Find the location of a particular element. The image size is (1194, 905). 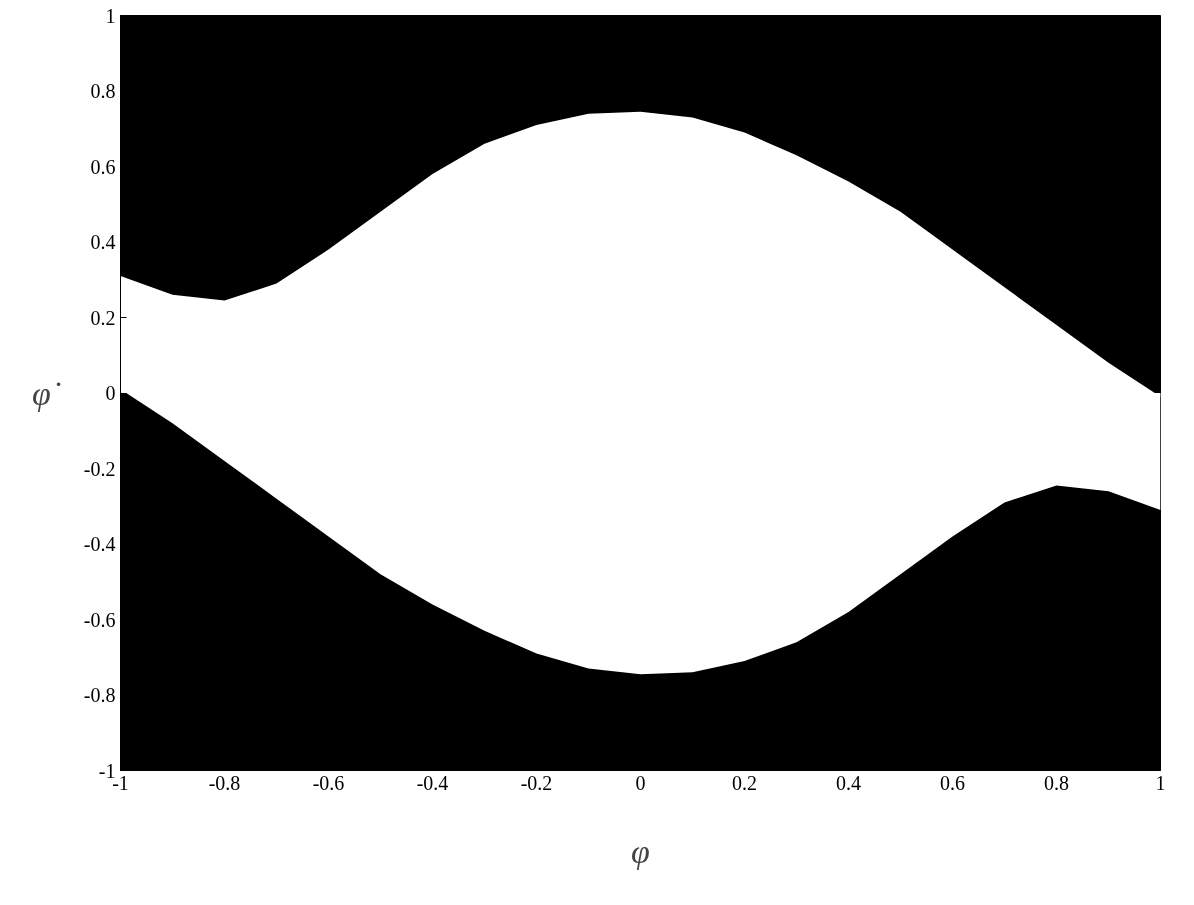

x-tick-label: -0.8 is located at coordinates (224, 782).